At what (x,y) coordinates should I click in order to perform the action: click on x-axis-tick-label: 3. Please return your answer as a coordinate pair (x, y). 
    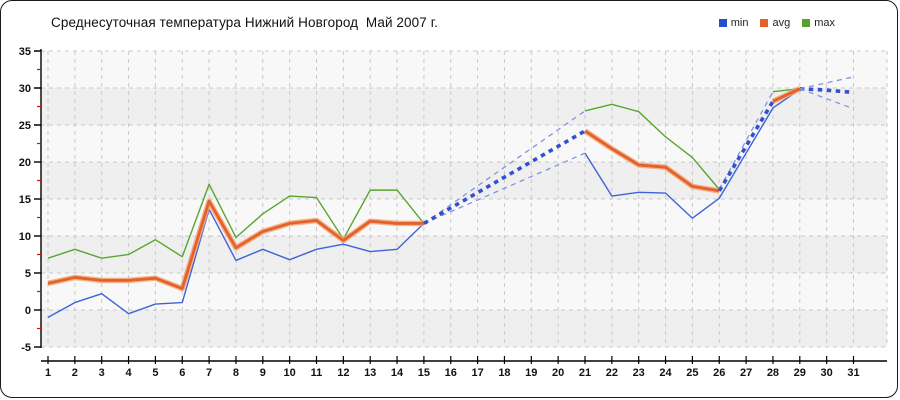
    Looking at the image, I should click on (102, 373).